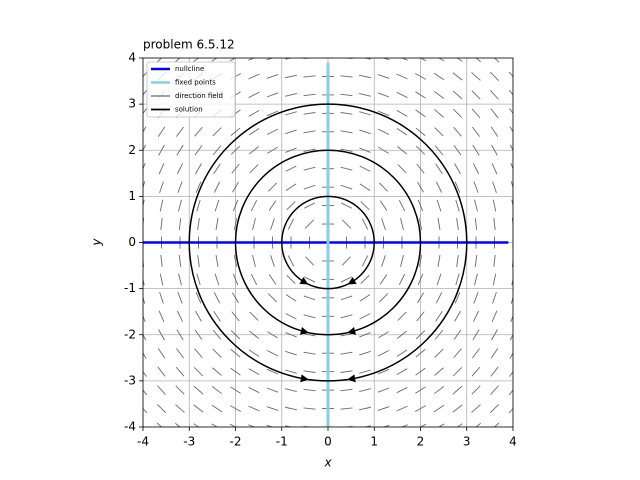  What do you see at coordinates (132, 242) in the screenshot?
I see `y-tick-label: 0` at bounding box center [132, 242].